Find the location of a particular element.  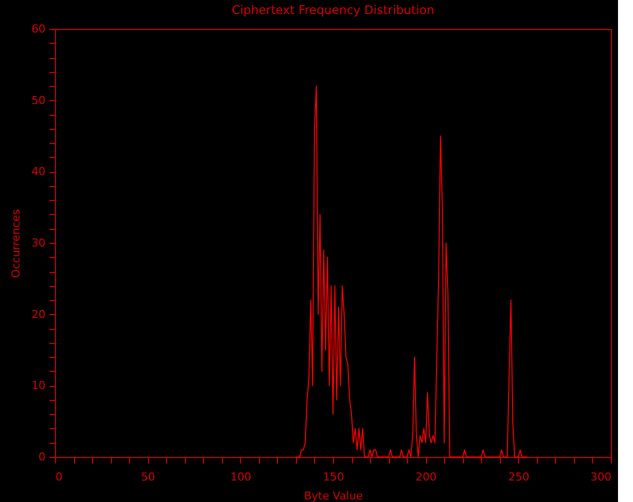

y-tick-label: 0 is located at coordinates (42, 457).